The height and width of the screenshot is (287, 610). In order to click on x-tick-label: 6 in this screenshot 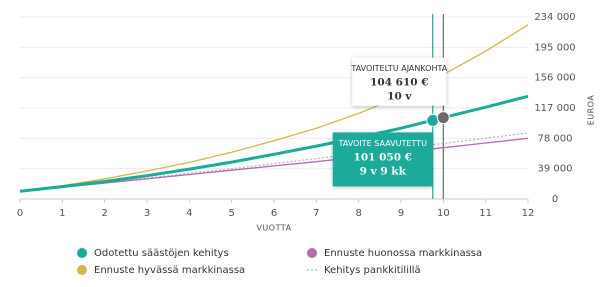, I will do `click(274, 213)`.